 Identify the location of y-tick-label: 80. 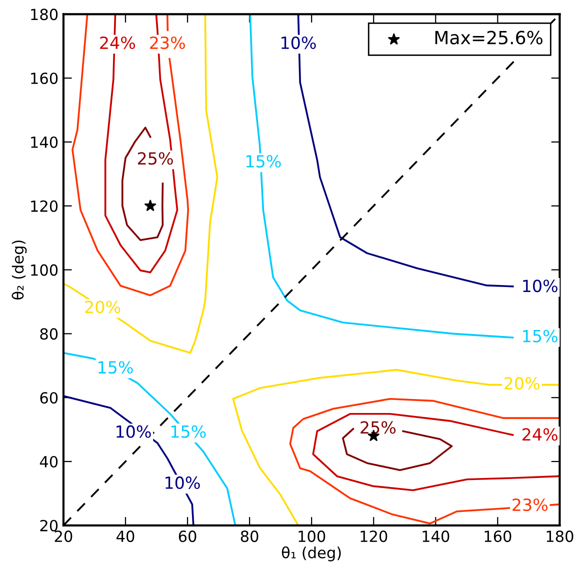
(49, 334).